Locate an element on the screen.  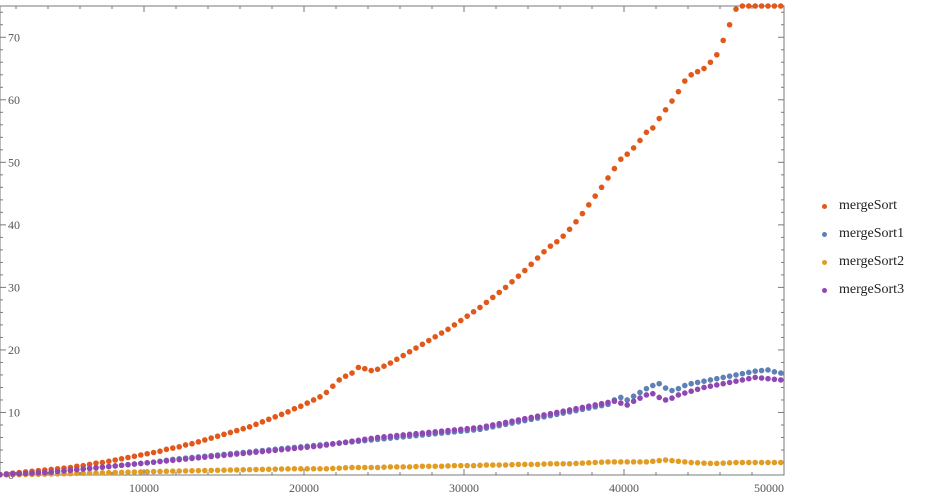
legend-item-mergesort1: mergeSort1 is located at coordinates (872, 234).